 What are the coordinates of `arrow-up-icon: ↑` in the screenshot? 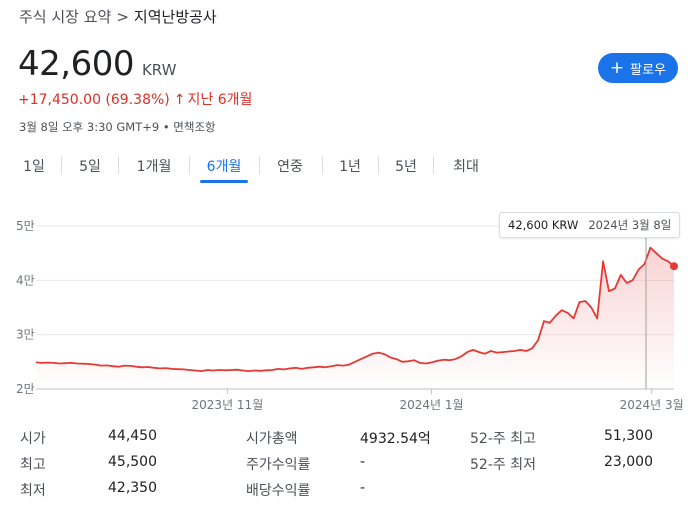 It's located at (179, 100).